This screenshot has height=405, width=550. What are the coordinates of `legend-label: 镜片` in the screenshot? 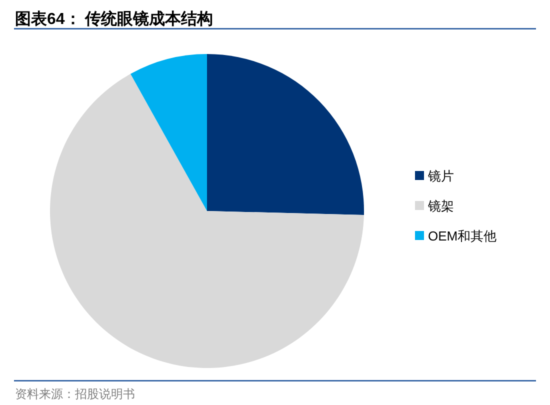 It's located at (440, 176).